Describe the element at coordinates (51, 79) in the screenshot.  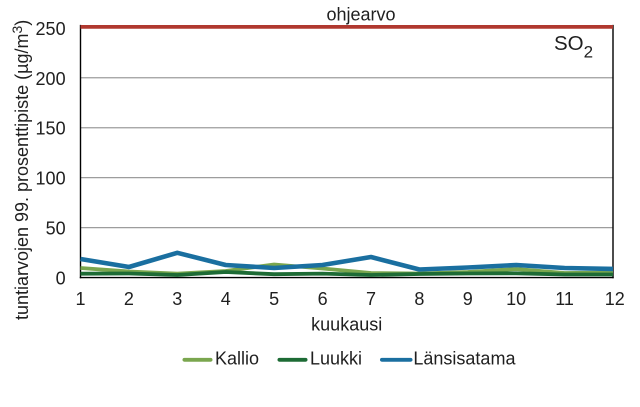
I see `svg-text: 200` at that location.